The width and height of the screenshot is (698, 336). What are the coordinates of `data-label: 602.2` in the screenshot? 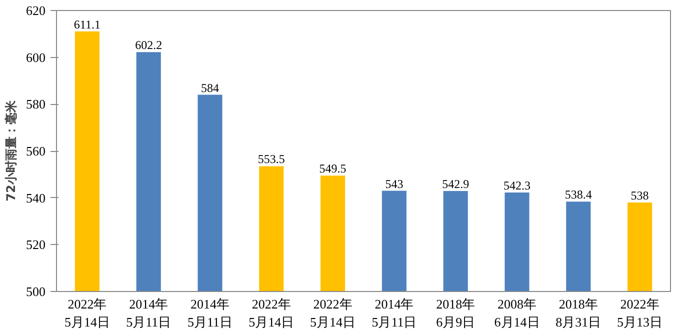 It's located at (148, 45).